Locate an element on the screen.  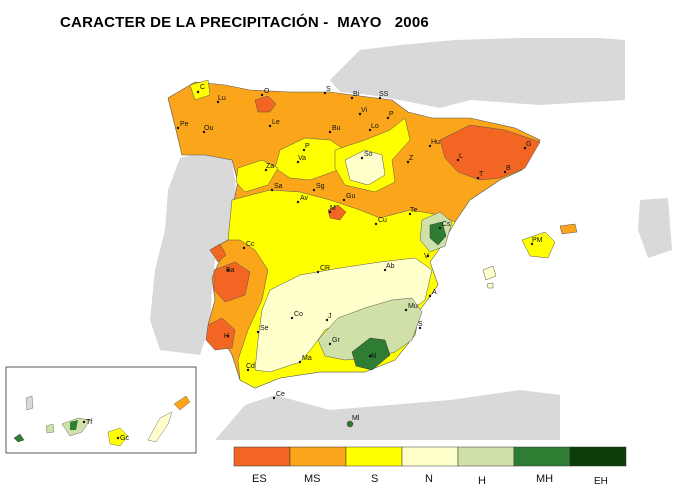
zone-es-huelva is located at coordinates (220, 334).